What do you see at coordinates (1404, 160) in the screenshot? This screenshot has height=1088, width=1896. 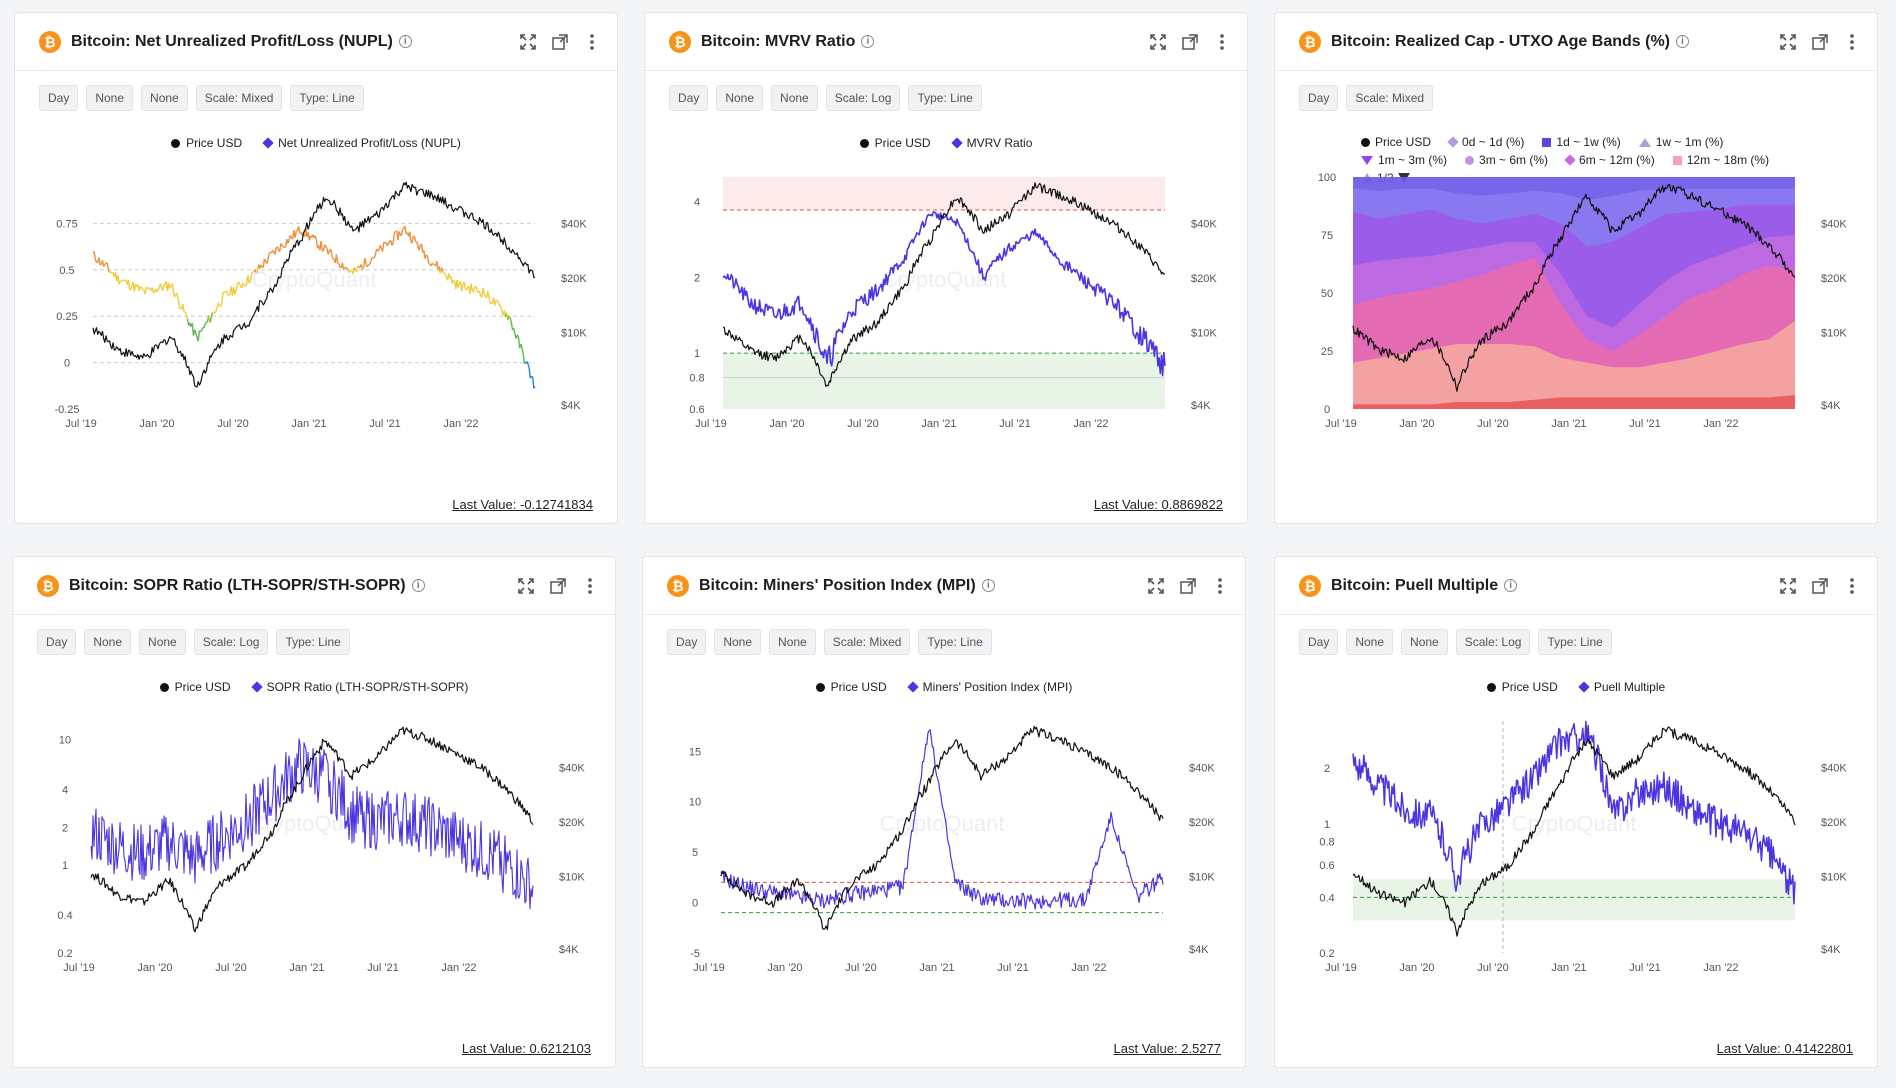 I see `legend-item-1m-3m: 1m ~ 3m (%)` at bounding box center [1404, 160].